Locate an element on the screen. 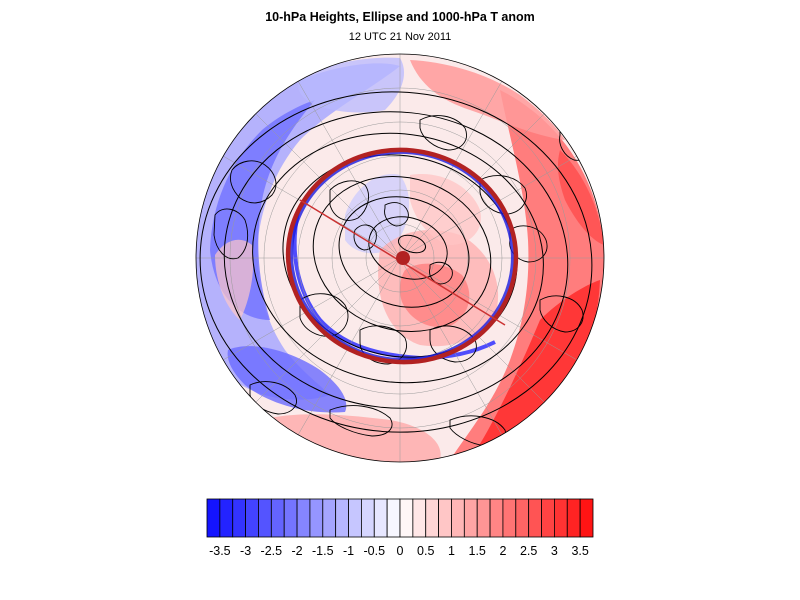  colorbar-tick-label: 1 is located at coordinates (451, 551).